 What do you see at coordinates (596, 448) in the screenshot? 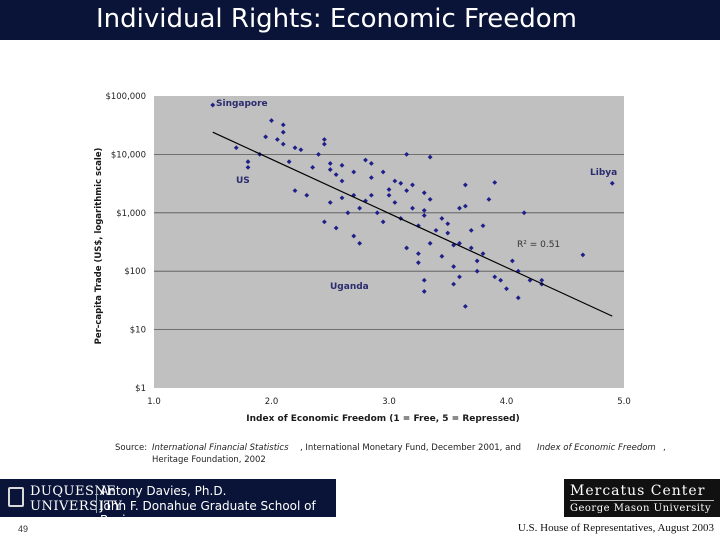
I see `source-ief: Index of Economic Freedom` at bounding box center [596, 448].